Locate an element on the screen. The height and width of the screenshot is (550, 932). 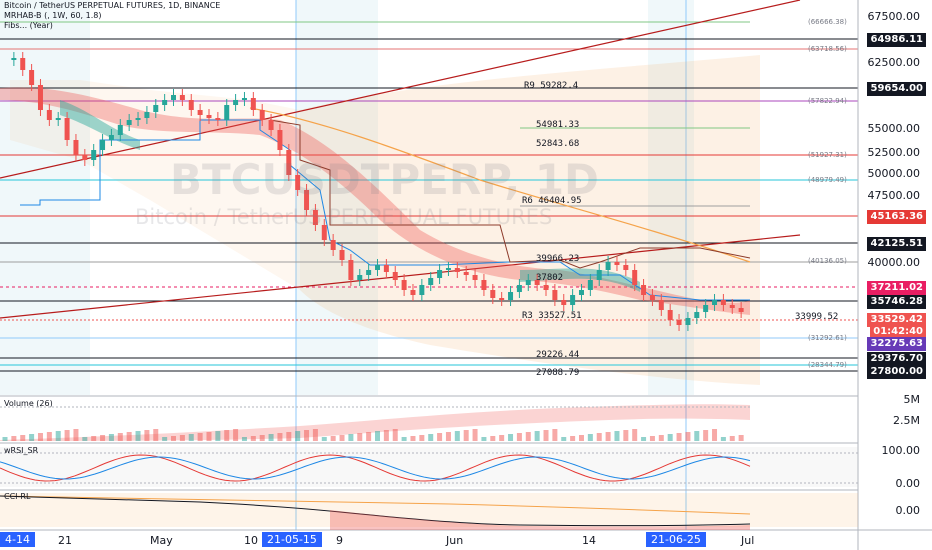
volume-title: Volume (26) is located at coordinates (28, 403).